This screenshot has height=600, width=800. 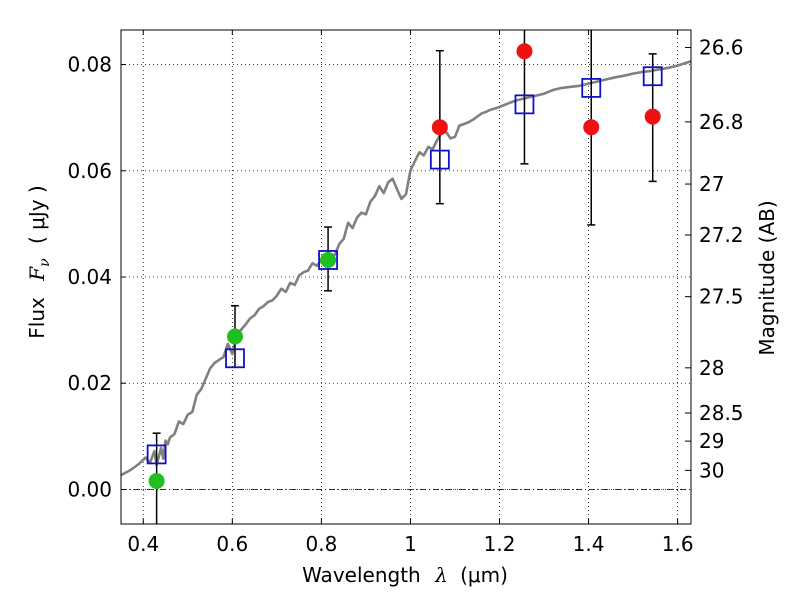 What do you see at coordinates (89, 383) in the screenshot?
I see `y-tick-label: 0.02` at bounding box center [89, 383].